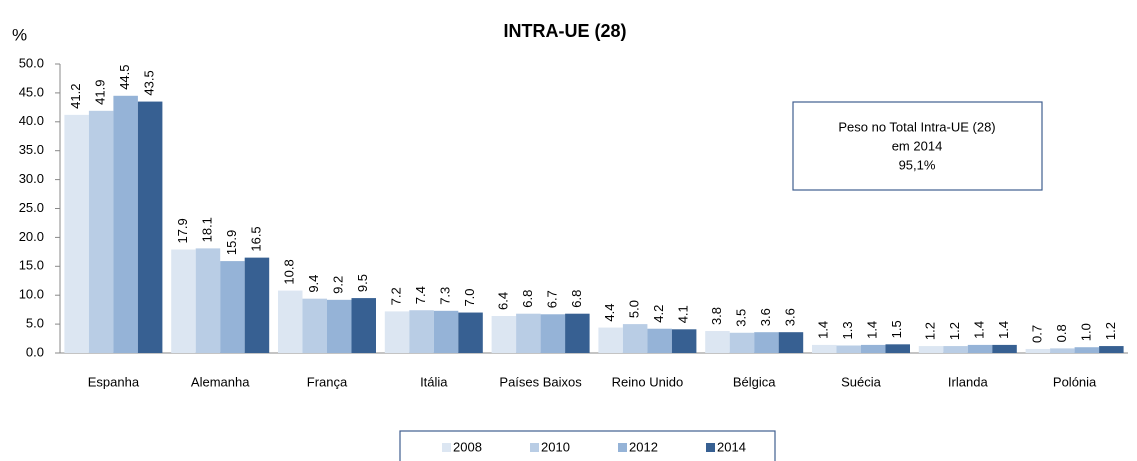 This screenshot has width=1137, height=461. Describe the element at coordinates (19, 34) in the screenshot. I see `y-axis-label: %` at that location.